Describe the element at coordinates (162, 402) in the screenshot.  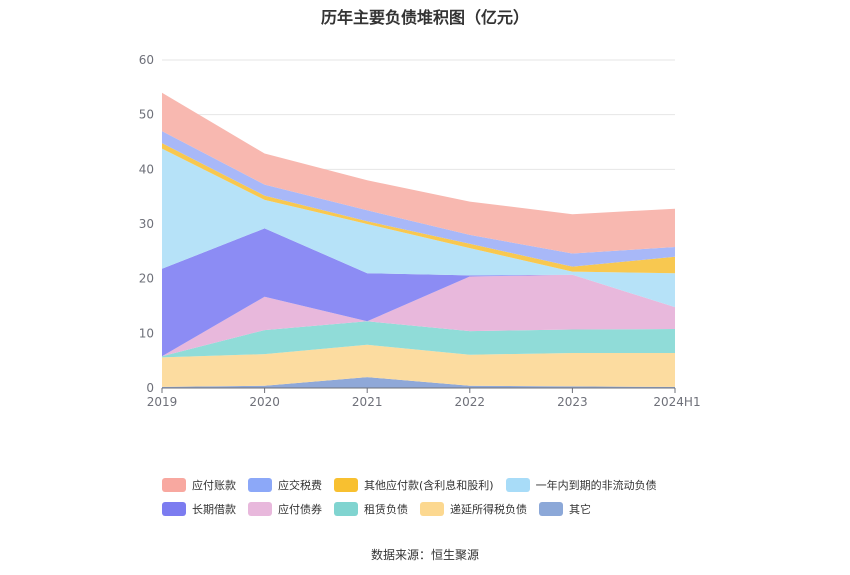
I see `x-tick-label: 2019` at that location.